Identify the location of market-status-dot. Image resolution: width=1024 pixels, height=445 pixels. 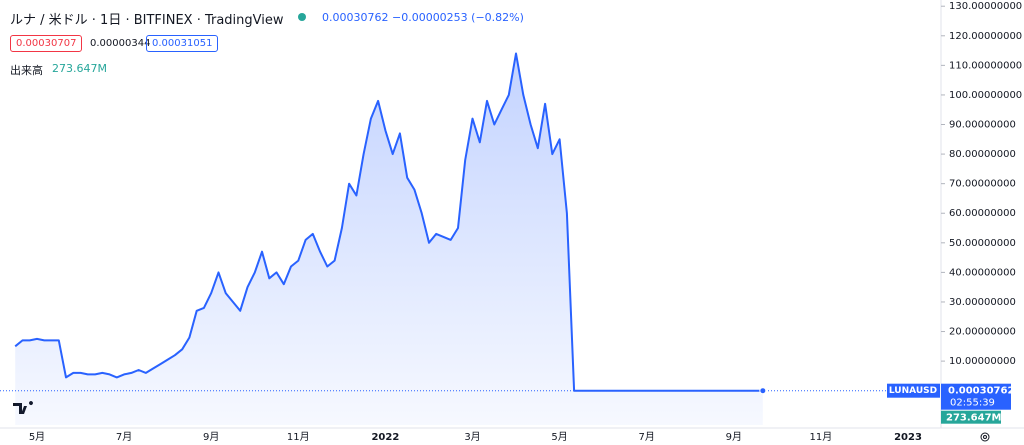
(302, 17).